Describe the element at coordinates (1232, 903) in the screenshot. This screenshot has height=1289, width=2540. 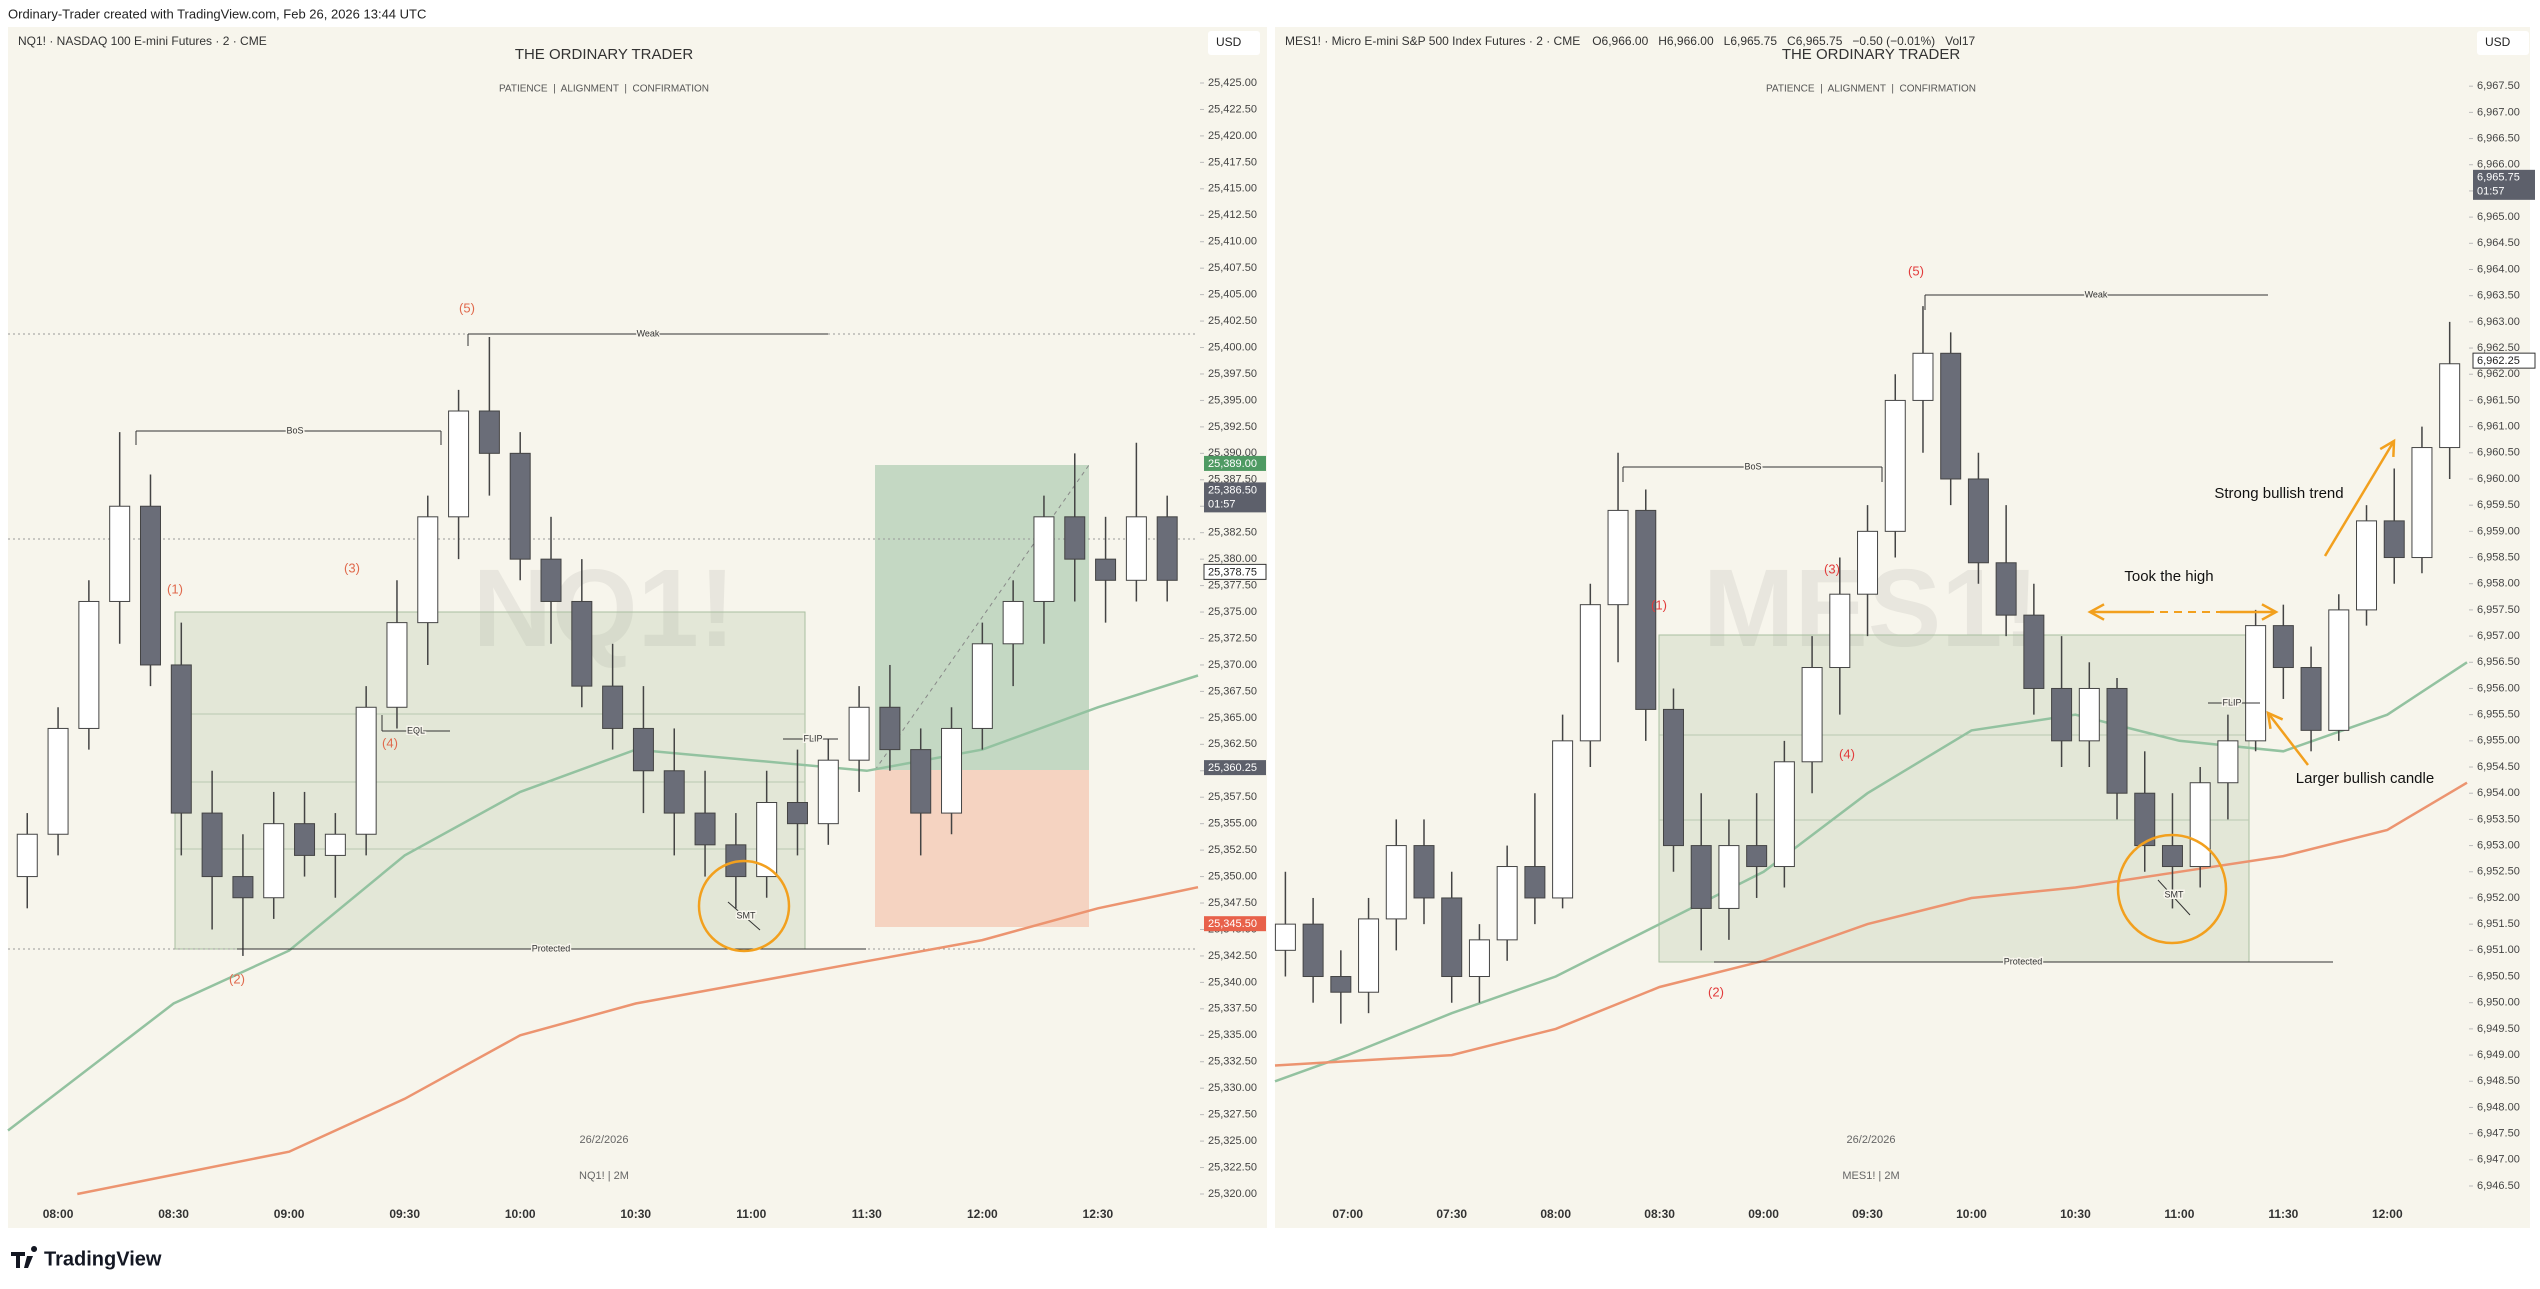
I see `y-tick-label: 25,347.50` at that location.